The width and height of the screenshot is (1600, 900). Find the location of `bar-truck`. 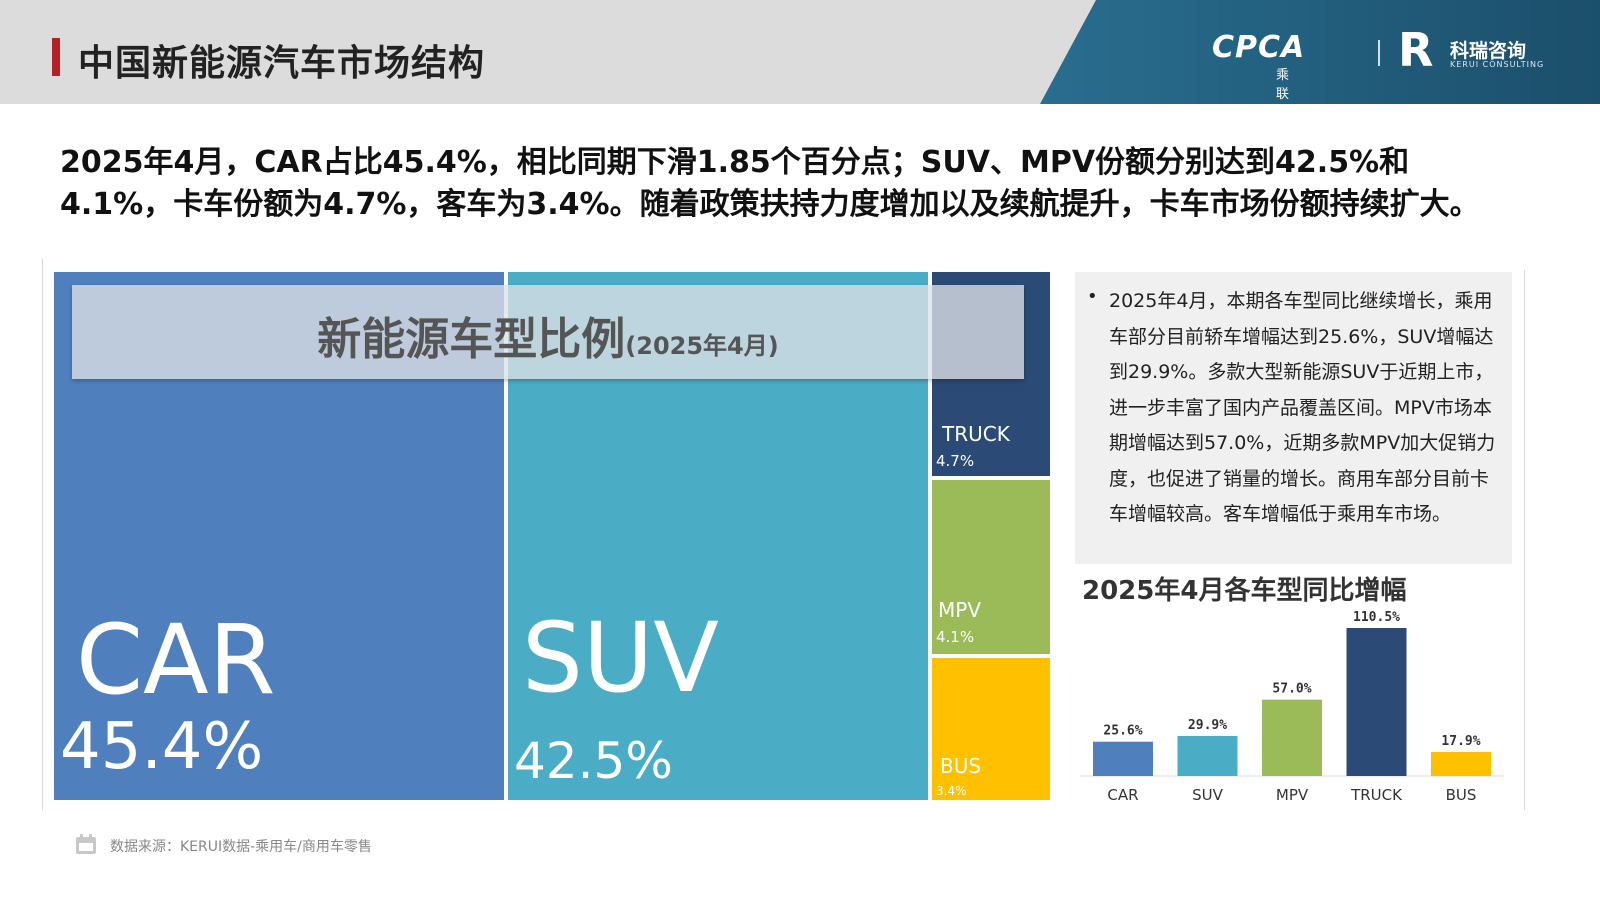

bar-truck is located at coordinates (1376, 702).